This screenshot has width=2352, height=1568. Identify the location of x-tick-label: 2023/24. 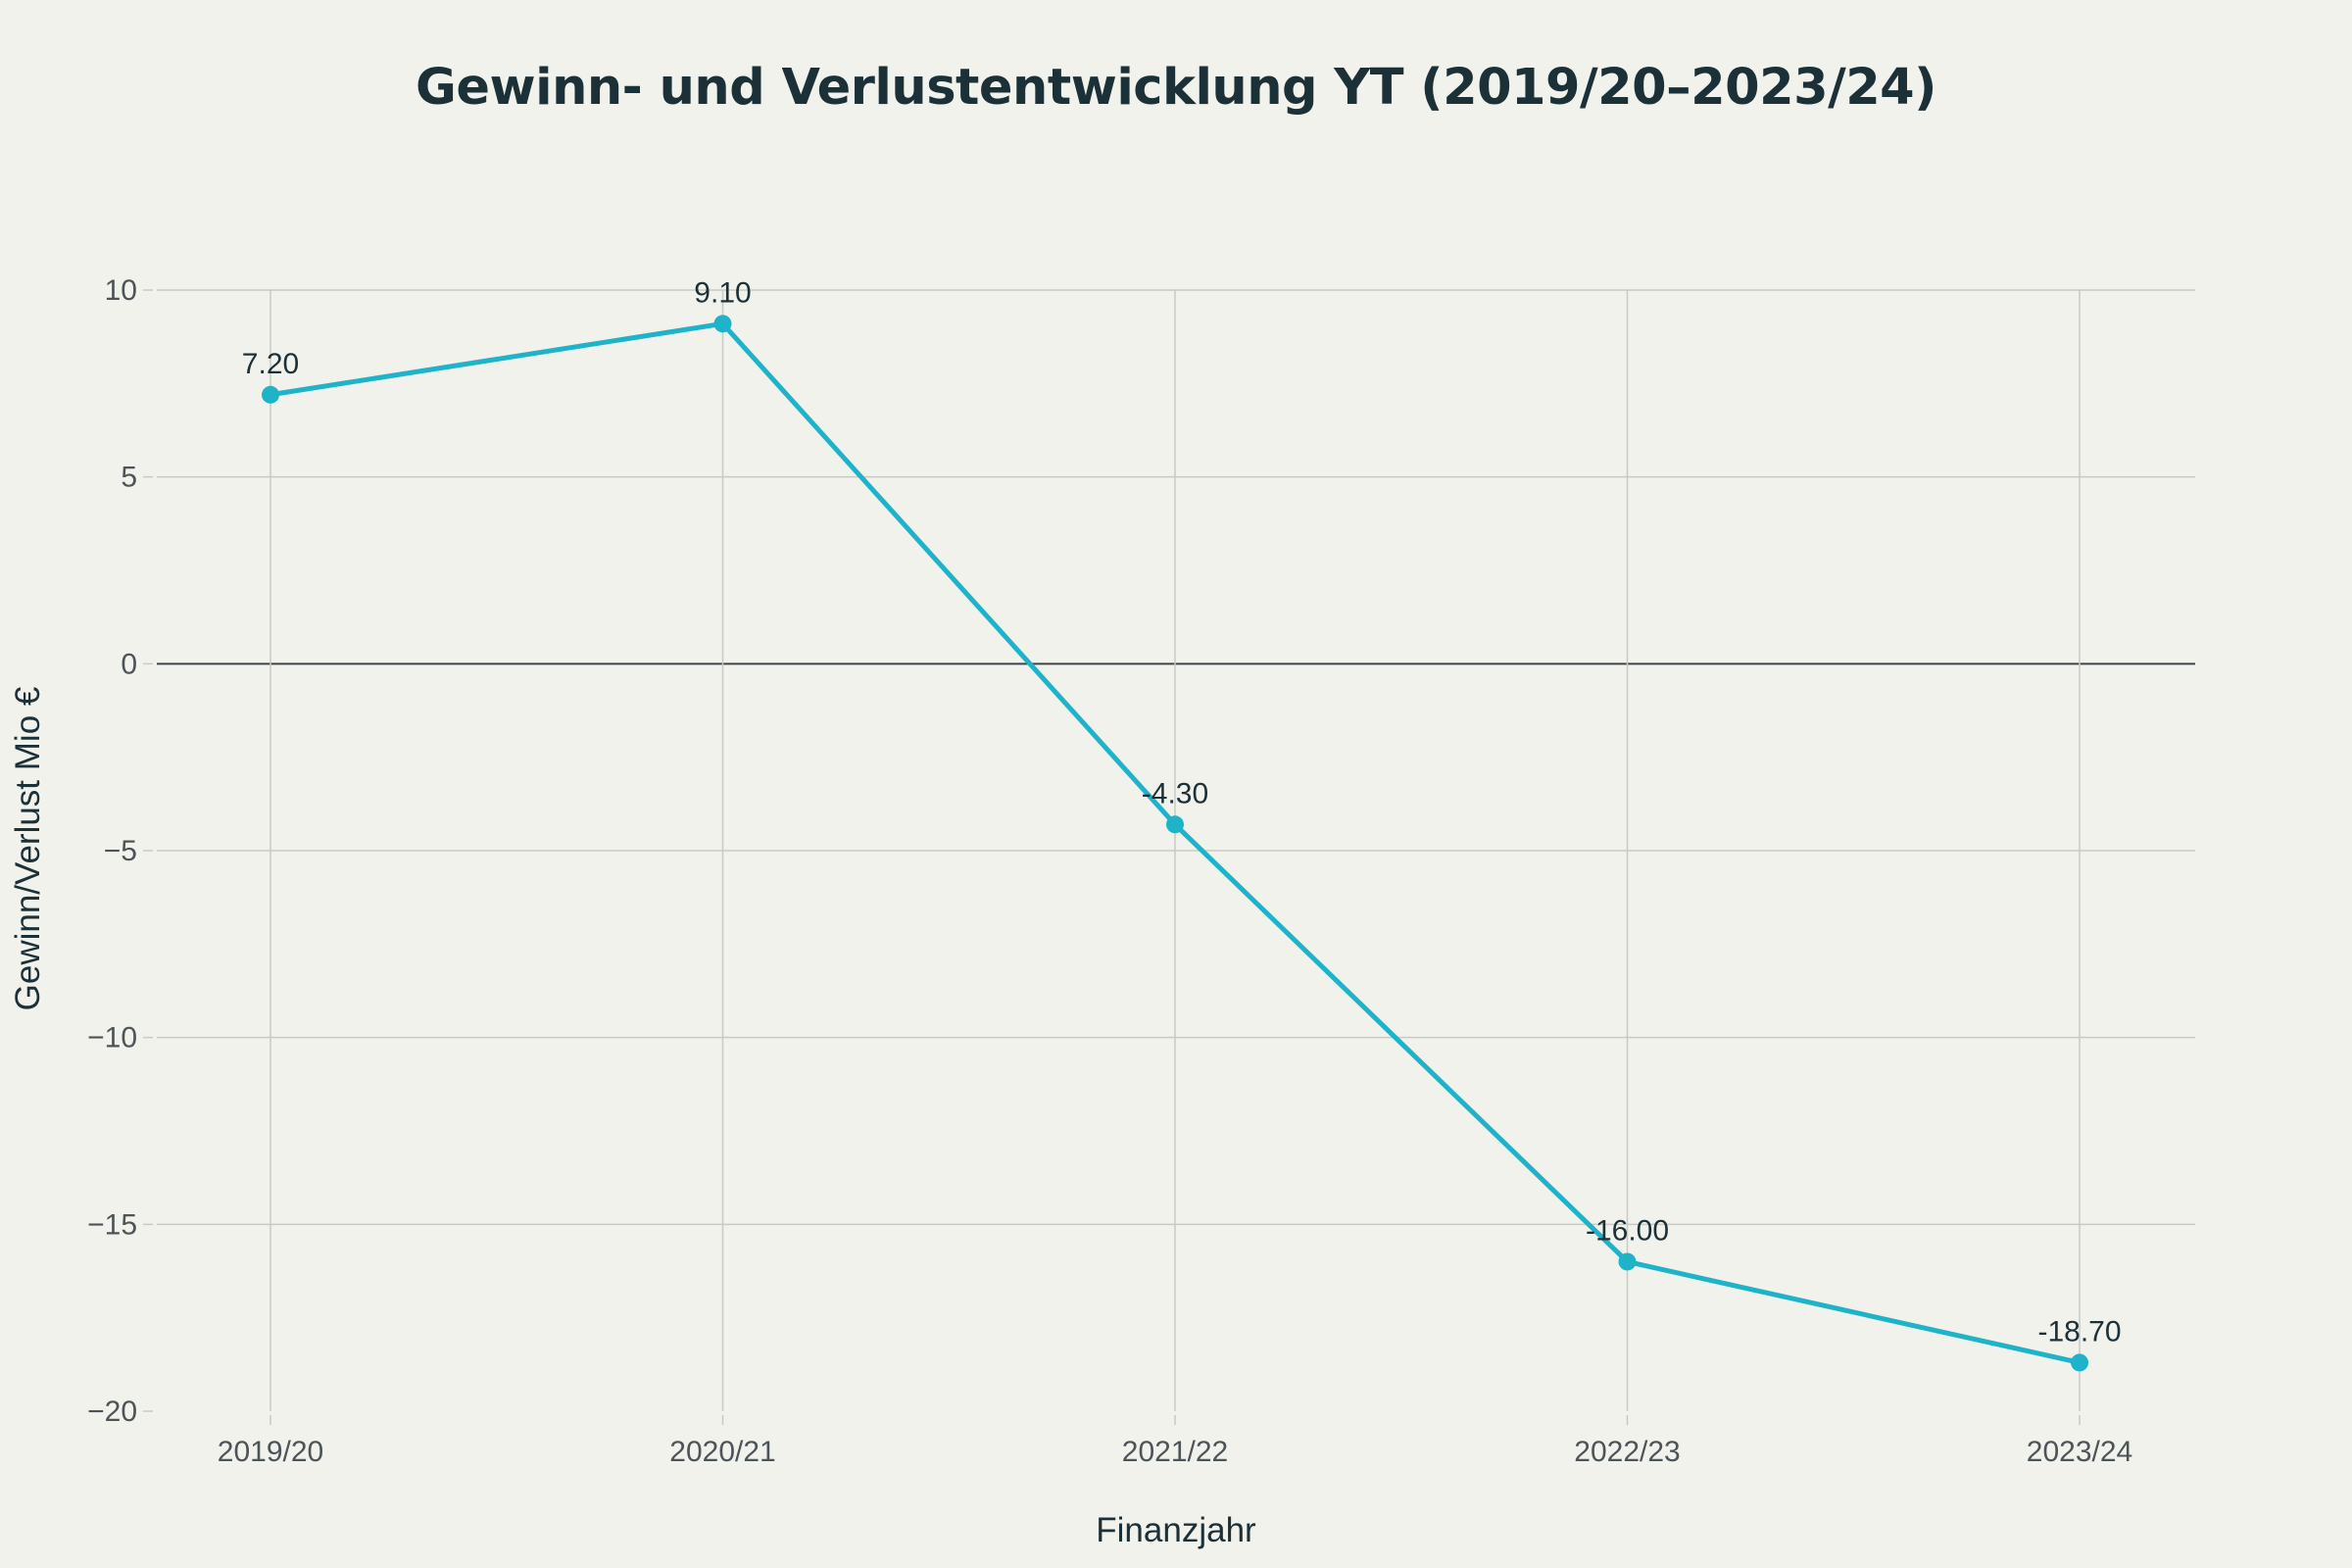
(2079, 1452).